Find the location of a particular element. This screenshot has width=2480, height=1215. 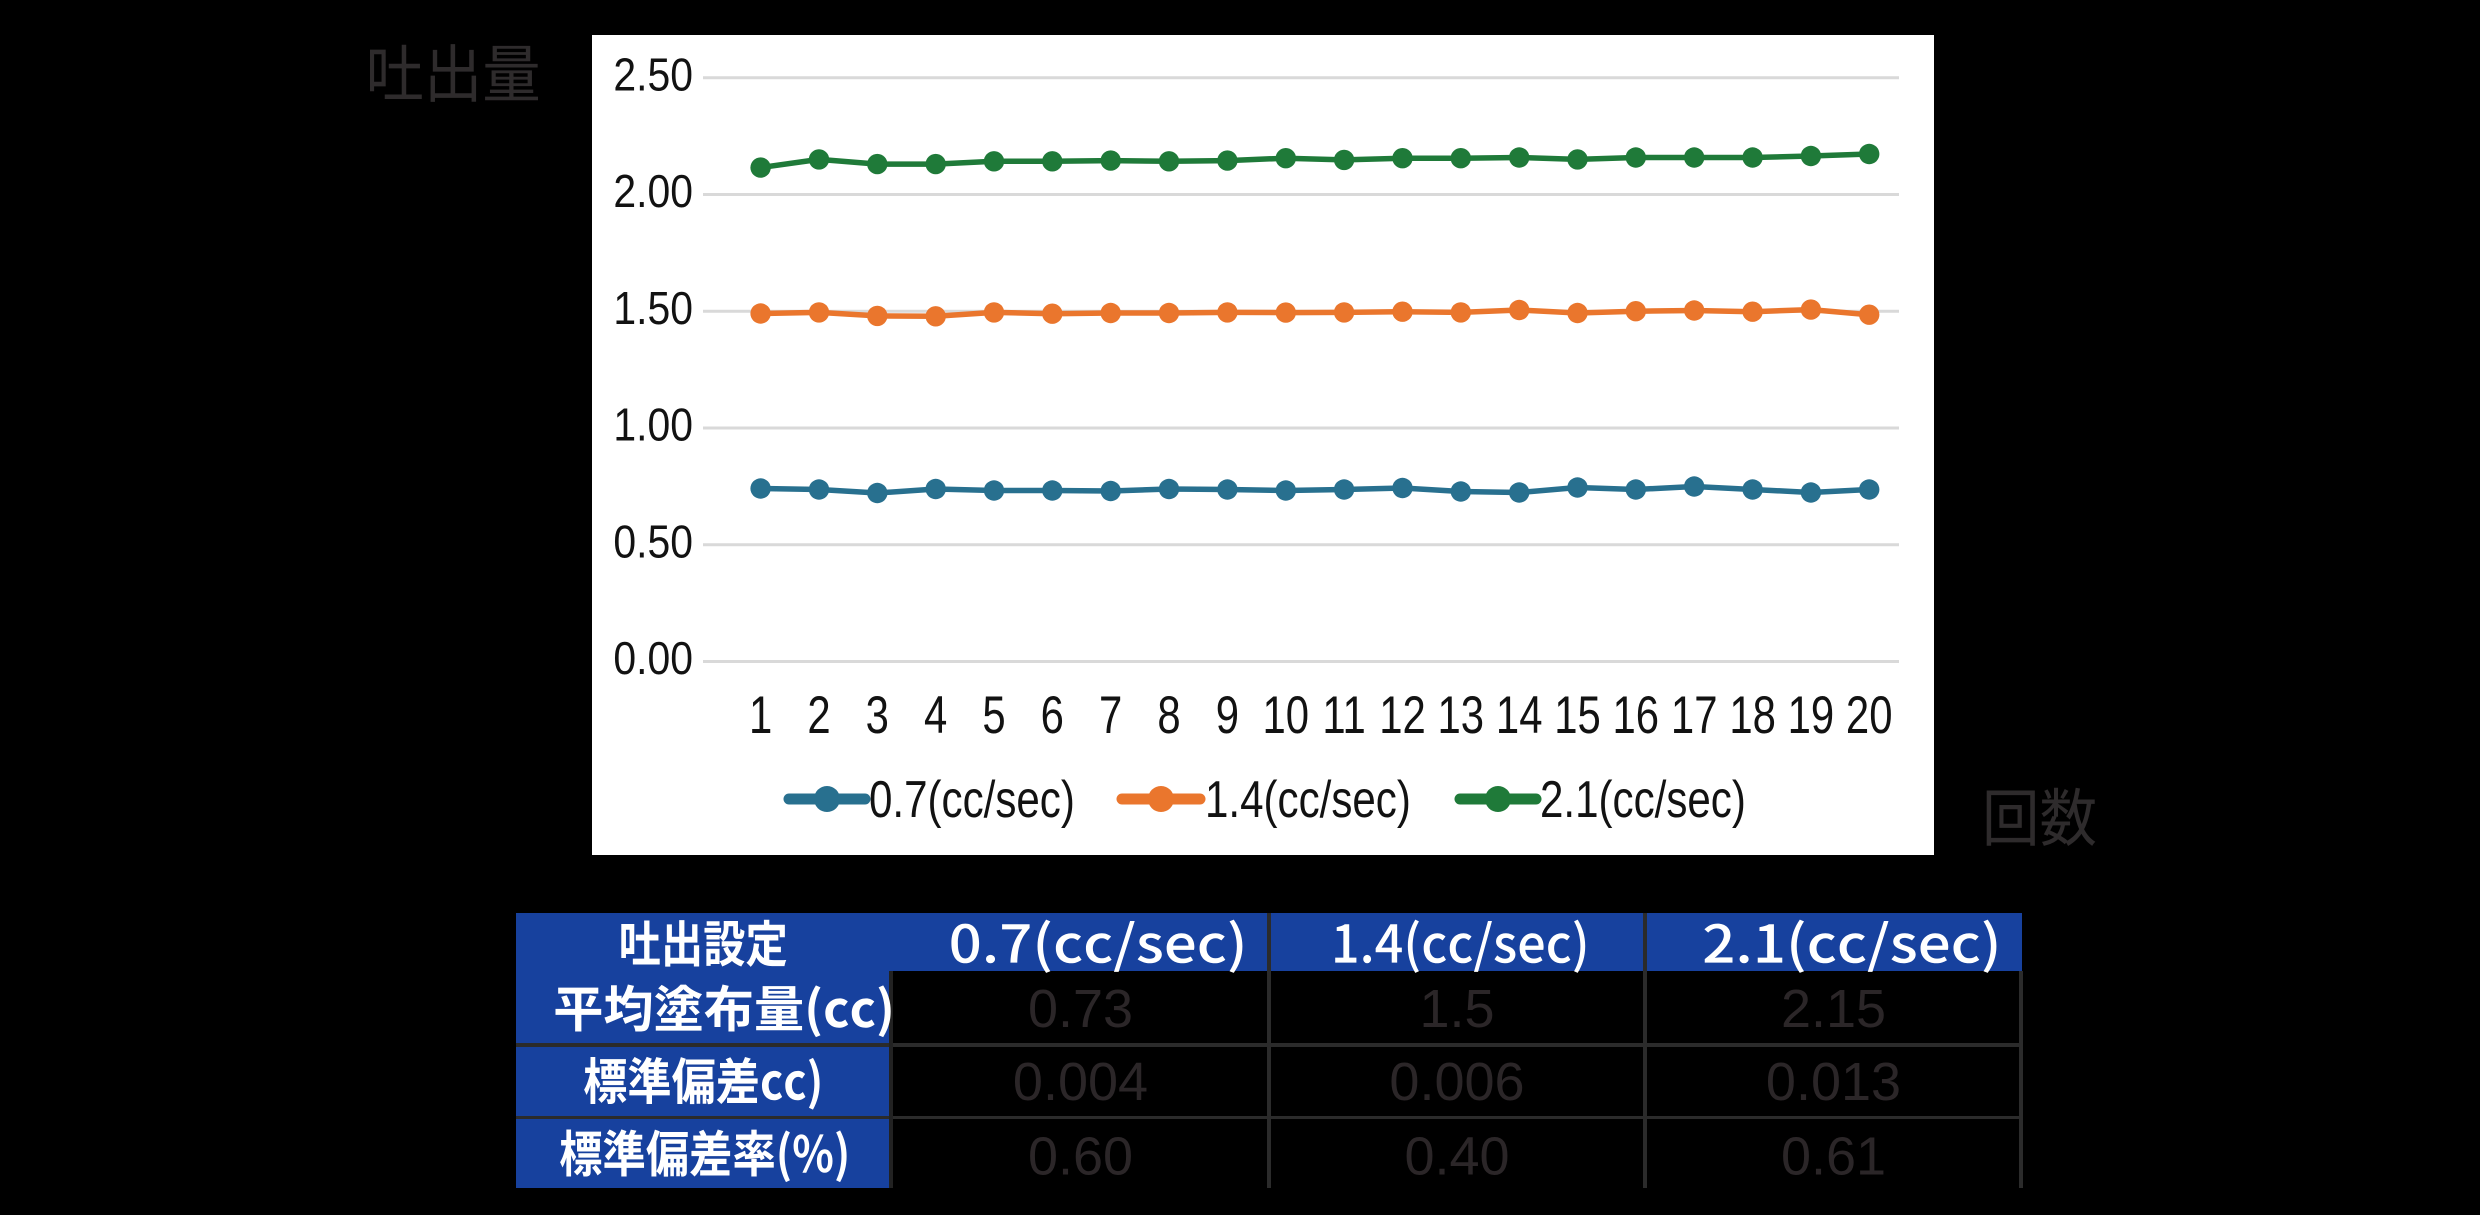

svg-text: 1.5 is located at coordinates (1456, 1009).